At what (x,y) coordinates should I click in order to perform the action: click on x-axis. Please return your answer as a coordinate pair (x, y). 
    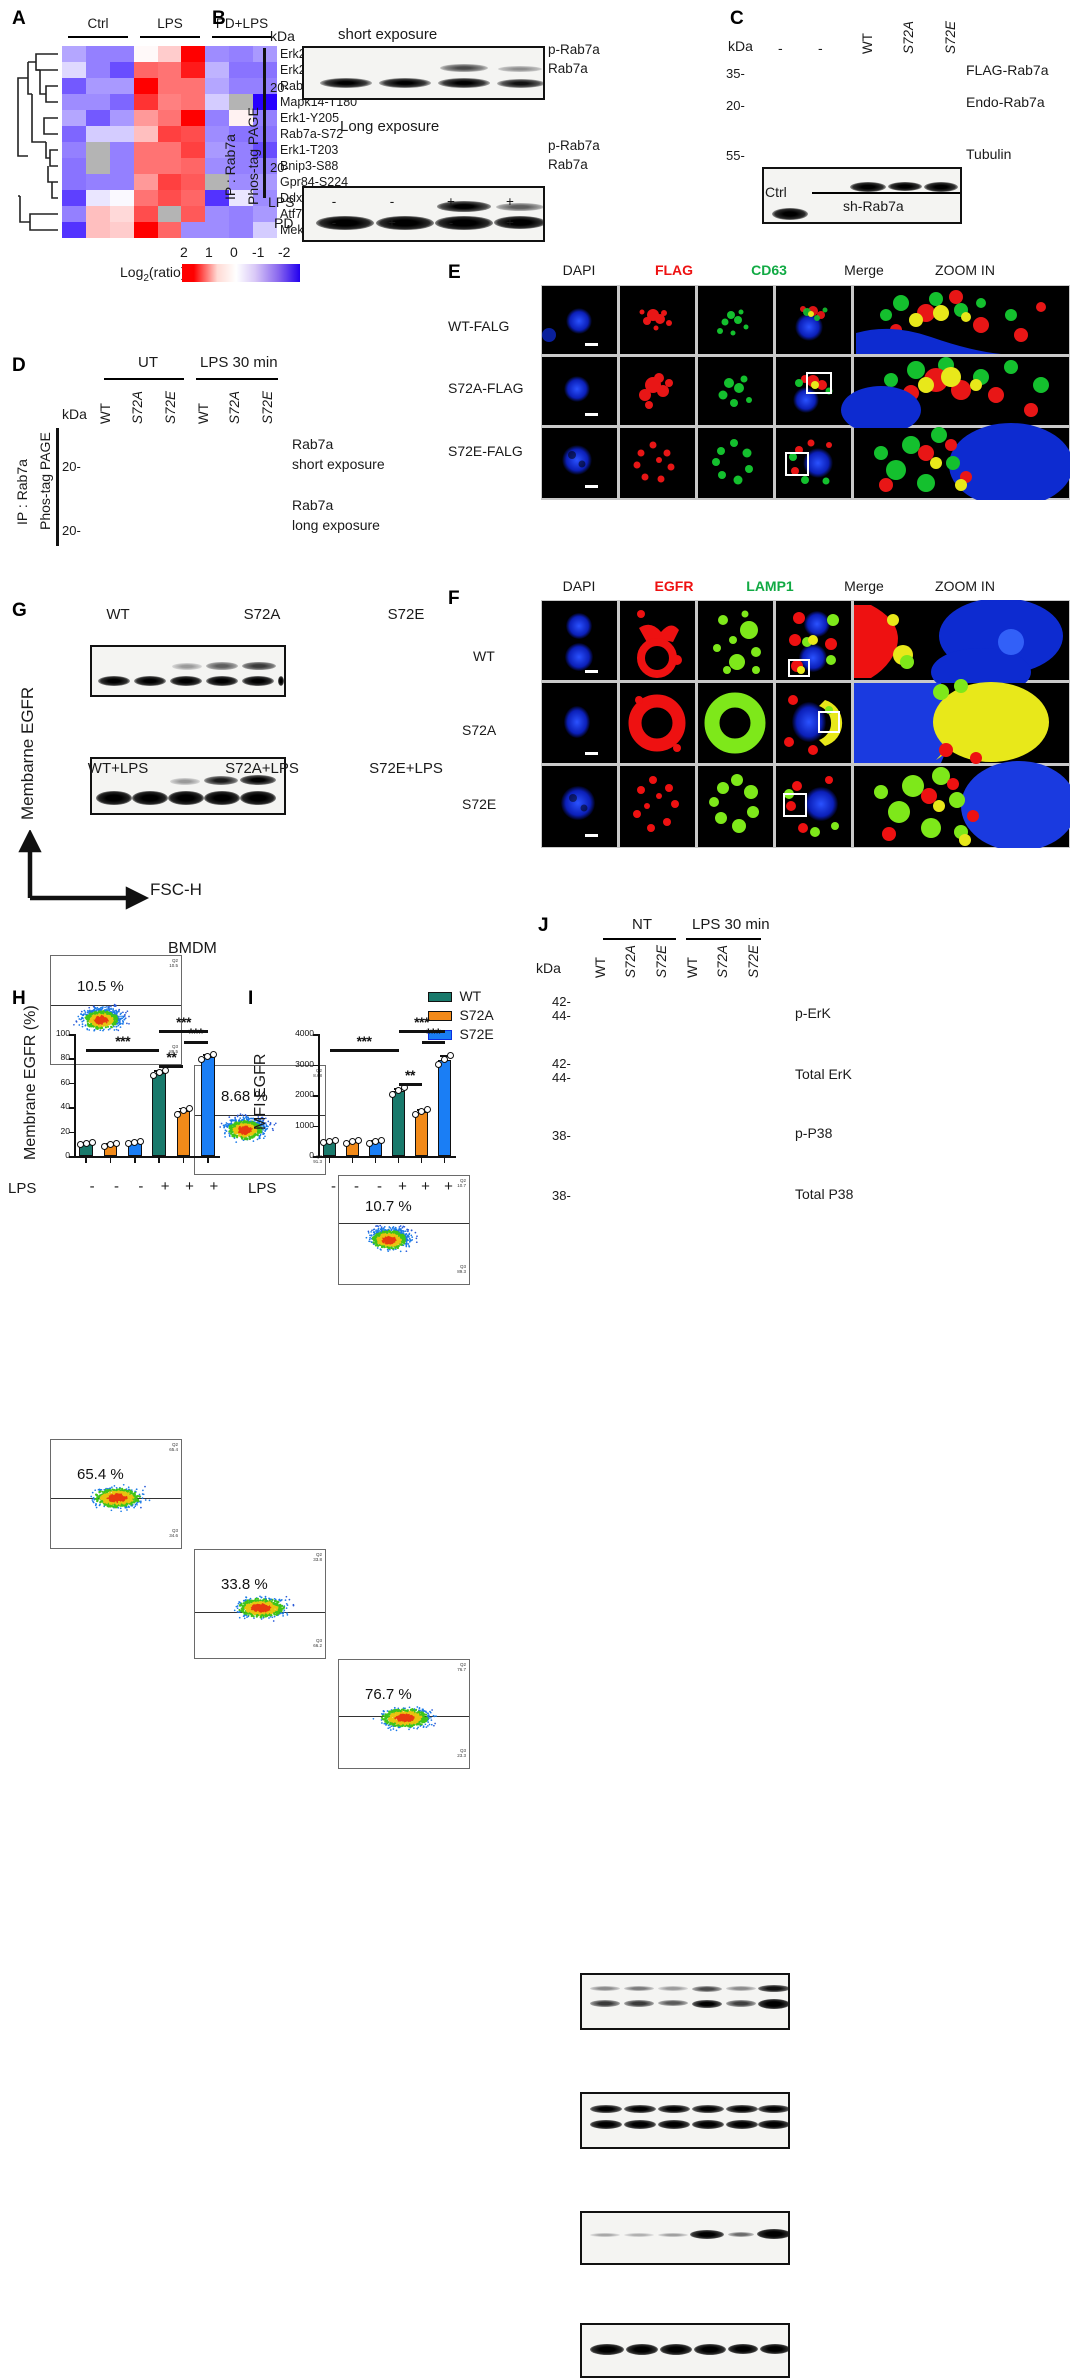
    Looking at the image, I should click on (147, 1157).